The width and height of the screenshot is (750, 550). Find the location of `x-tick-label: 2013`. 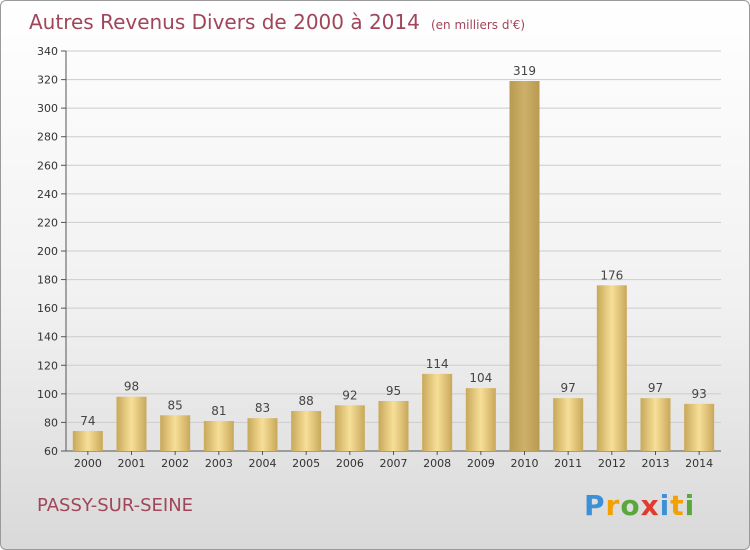

x-tick-label: 2013 is located at coordinates (656, 463).